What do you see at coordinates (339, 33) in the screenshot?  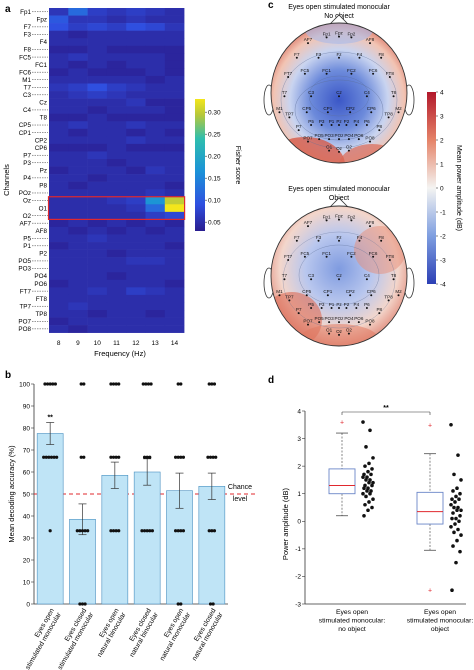 I see `electrode-label: Fpz` at bounding box center [339, 33].